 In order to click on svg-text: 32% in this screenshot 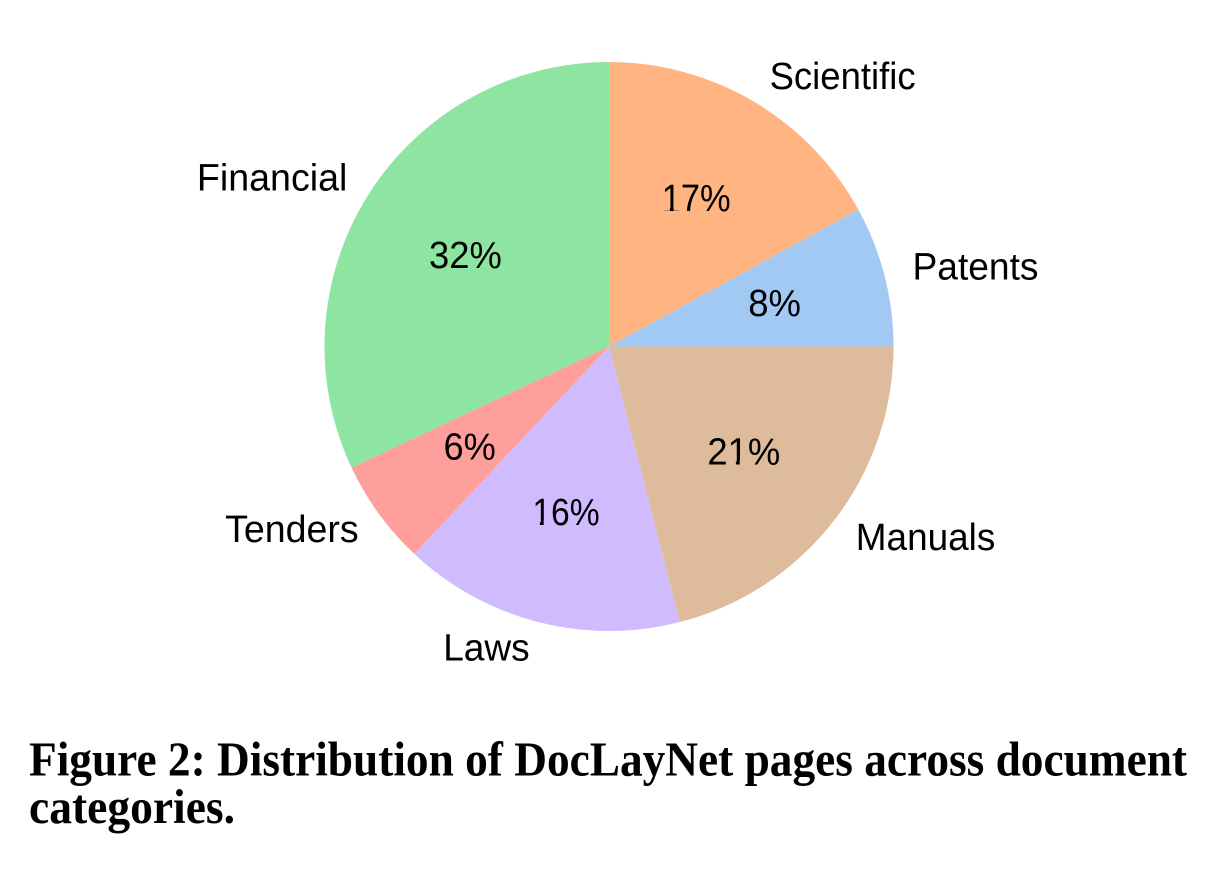, I will do `click(465, 256)`.